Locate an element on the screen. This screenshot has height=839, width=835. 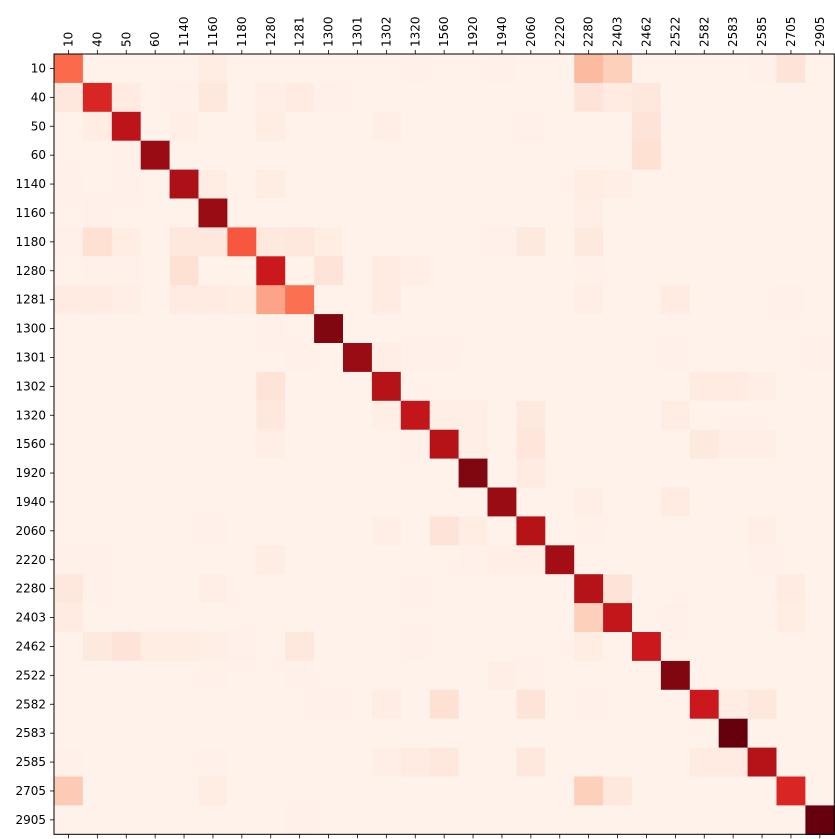
x-tick-label: 1140 is located at coordinates (184, 31).